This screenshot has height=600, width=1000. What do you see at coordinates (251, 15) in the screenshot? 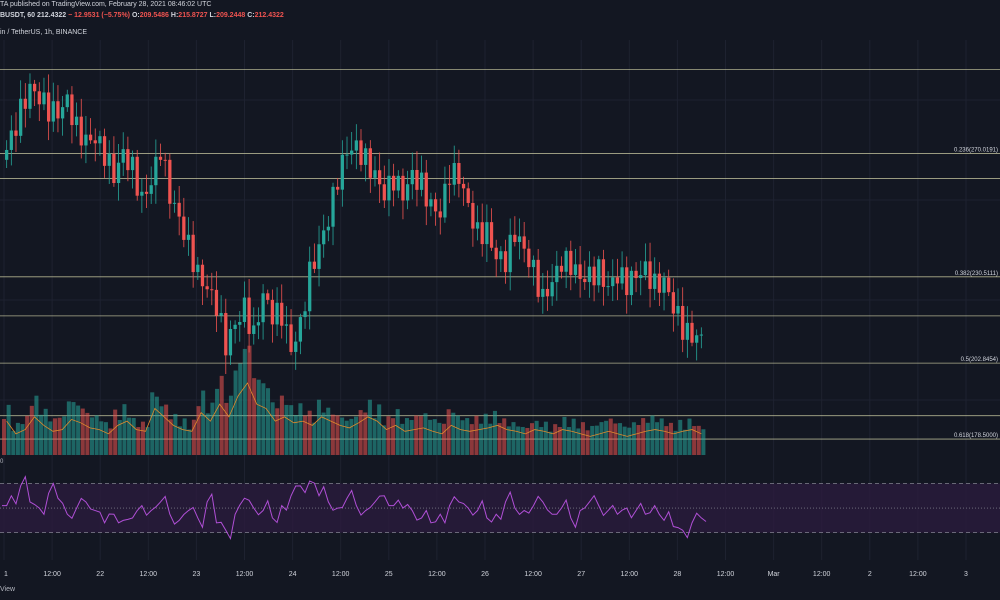
I see `close-label: C:` at bounding box center [251, 15].